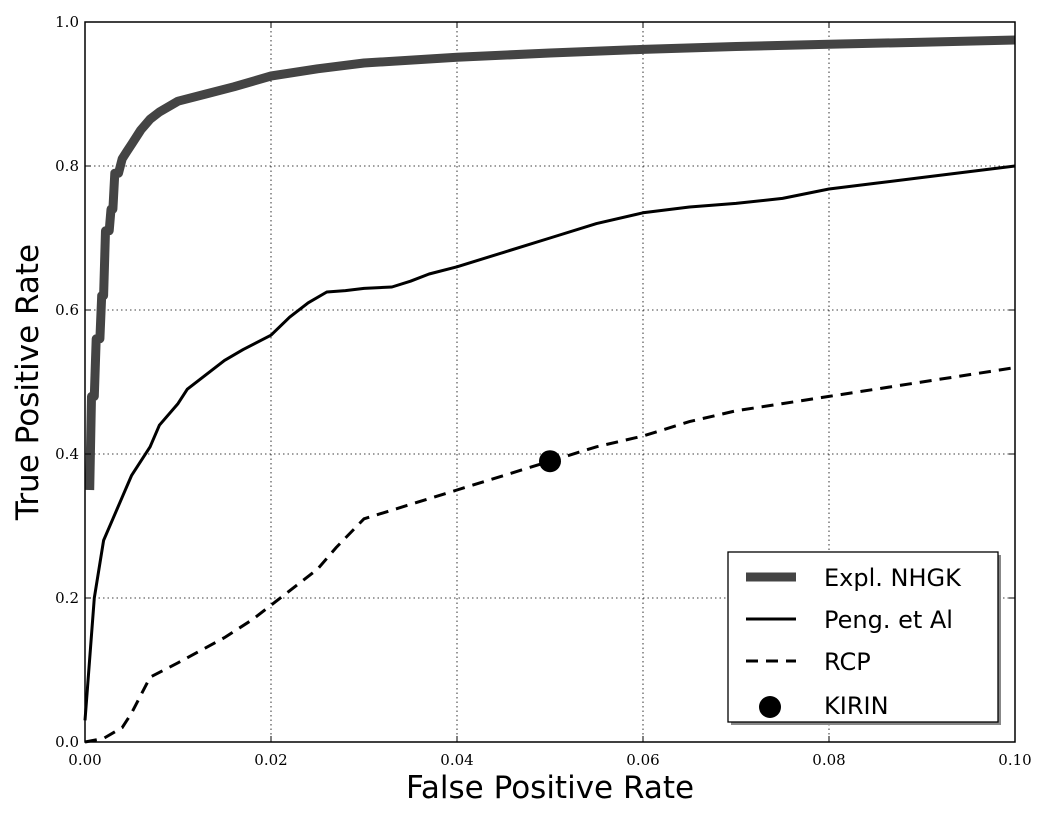  I want to click on x-tick-label: 0.06, so click(642, 760).